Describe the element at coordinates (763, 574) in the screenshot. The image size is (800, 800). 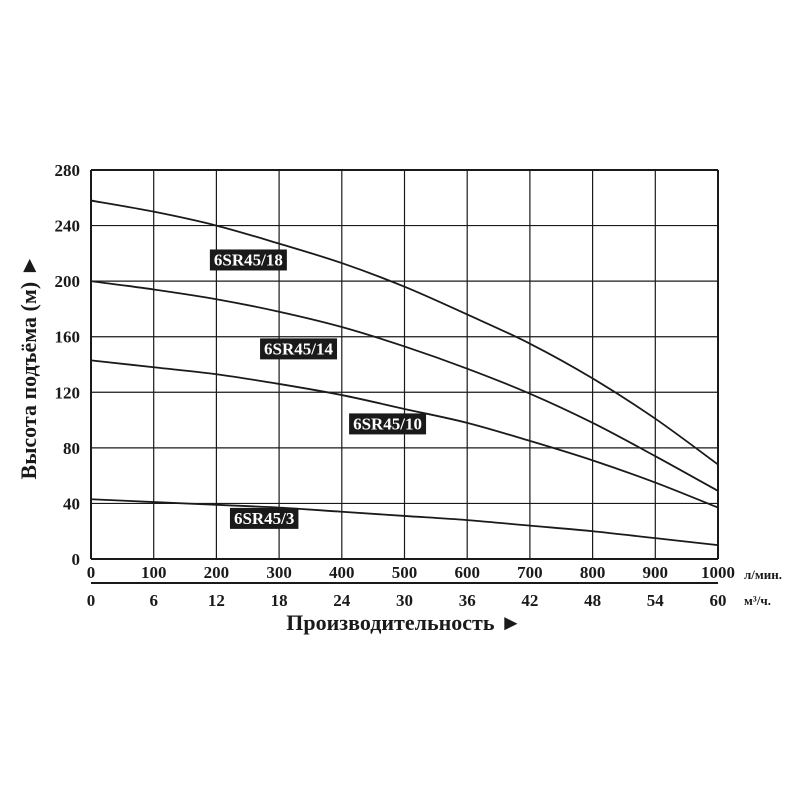
I see `x-units-label: л/мин.` at that location.